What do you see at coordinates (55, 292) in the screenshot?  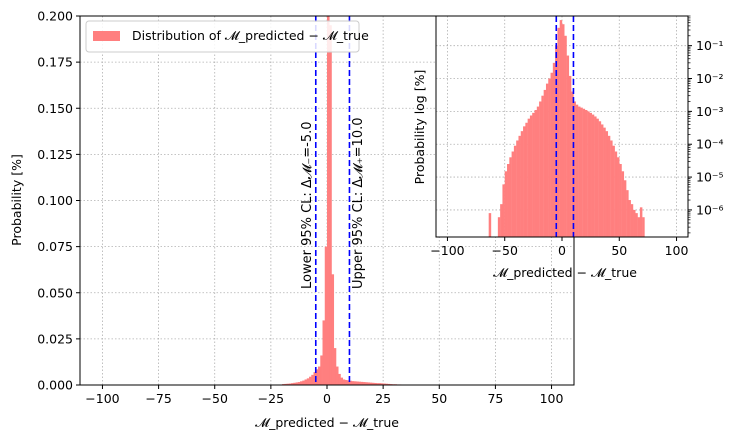 I see `y-tick-label: 0.050` at bounding box center [55, 292].